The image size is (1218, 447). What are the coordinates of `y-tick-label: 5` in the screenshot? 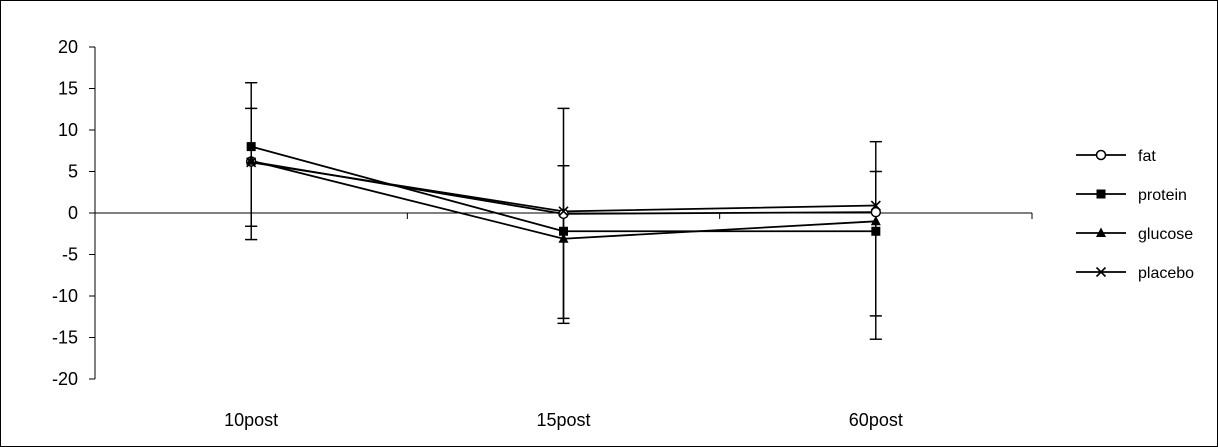 It's located at (73, 172).